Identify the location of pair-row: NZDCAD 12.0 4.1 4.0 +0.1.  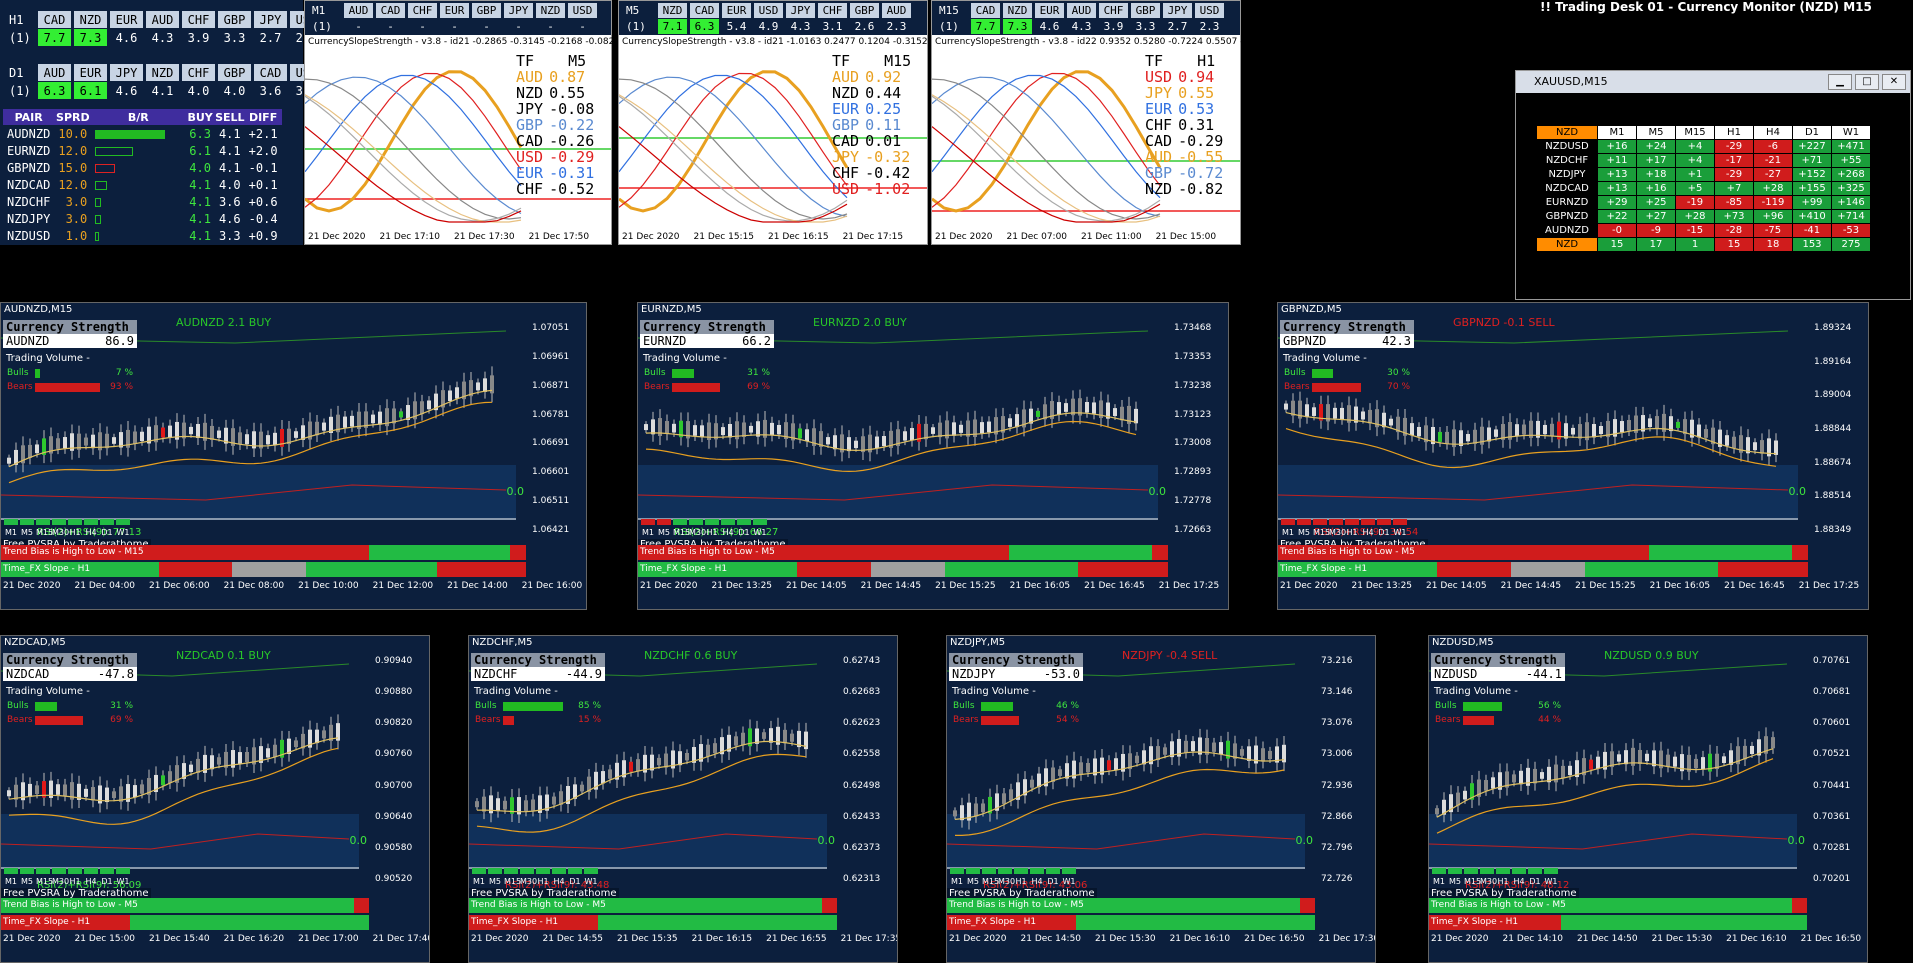
(142, 185).